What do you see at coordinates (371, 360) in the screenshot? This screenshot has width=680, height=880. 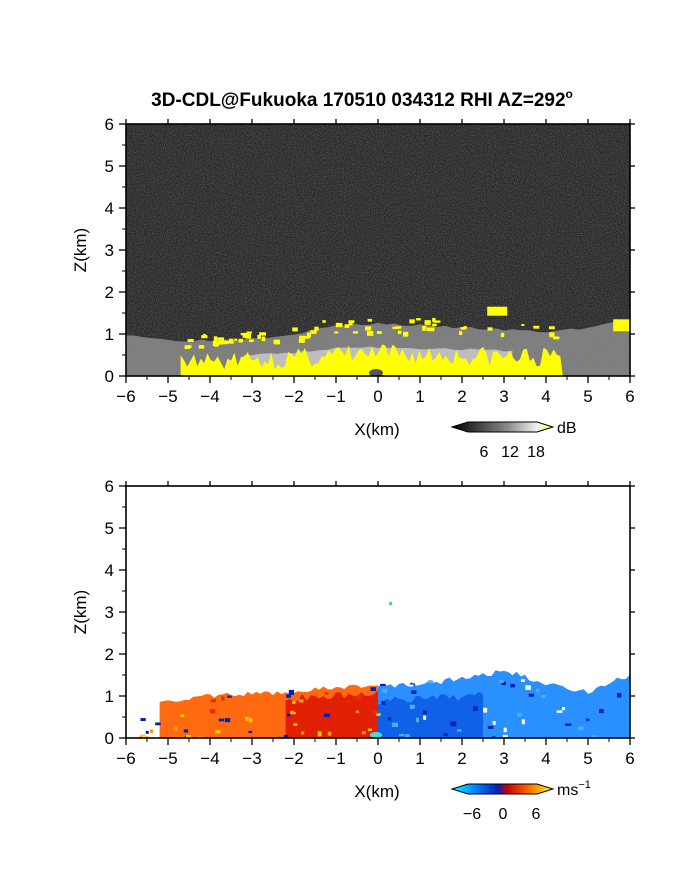 I see `strong-echo-region` at bounding box center [371, 360].